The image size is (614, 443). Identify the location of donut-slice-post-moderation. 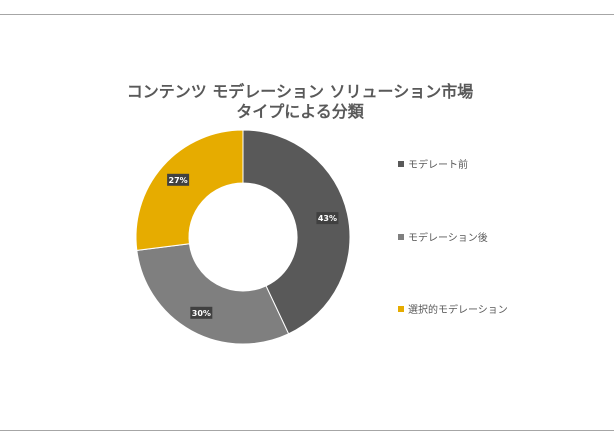
(213, 294).